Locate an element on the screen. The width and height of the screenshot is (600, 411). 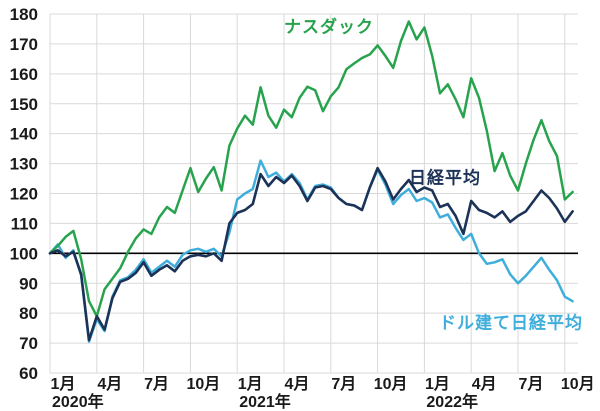
y-tick-label: 100 is located at coordinates (24, 253).